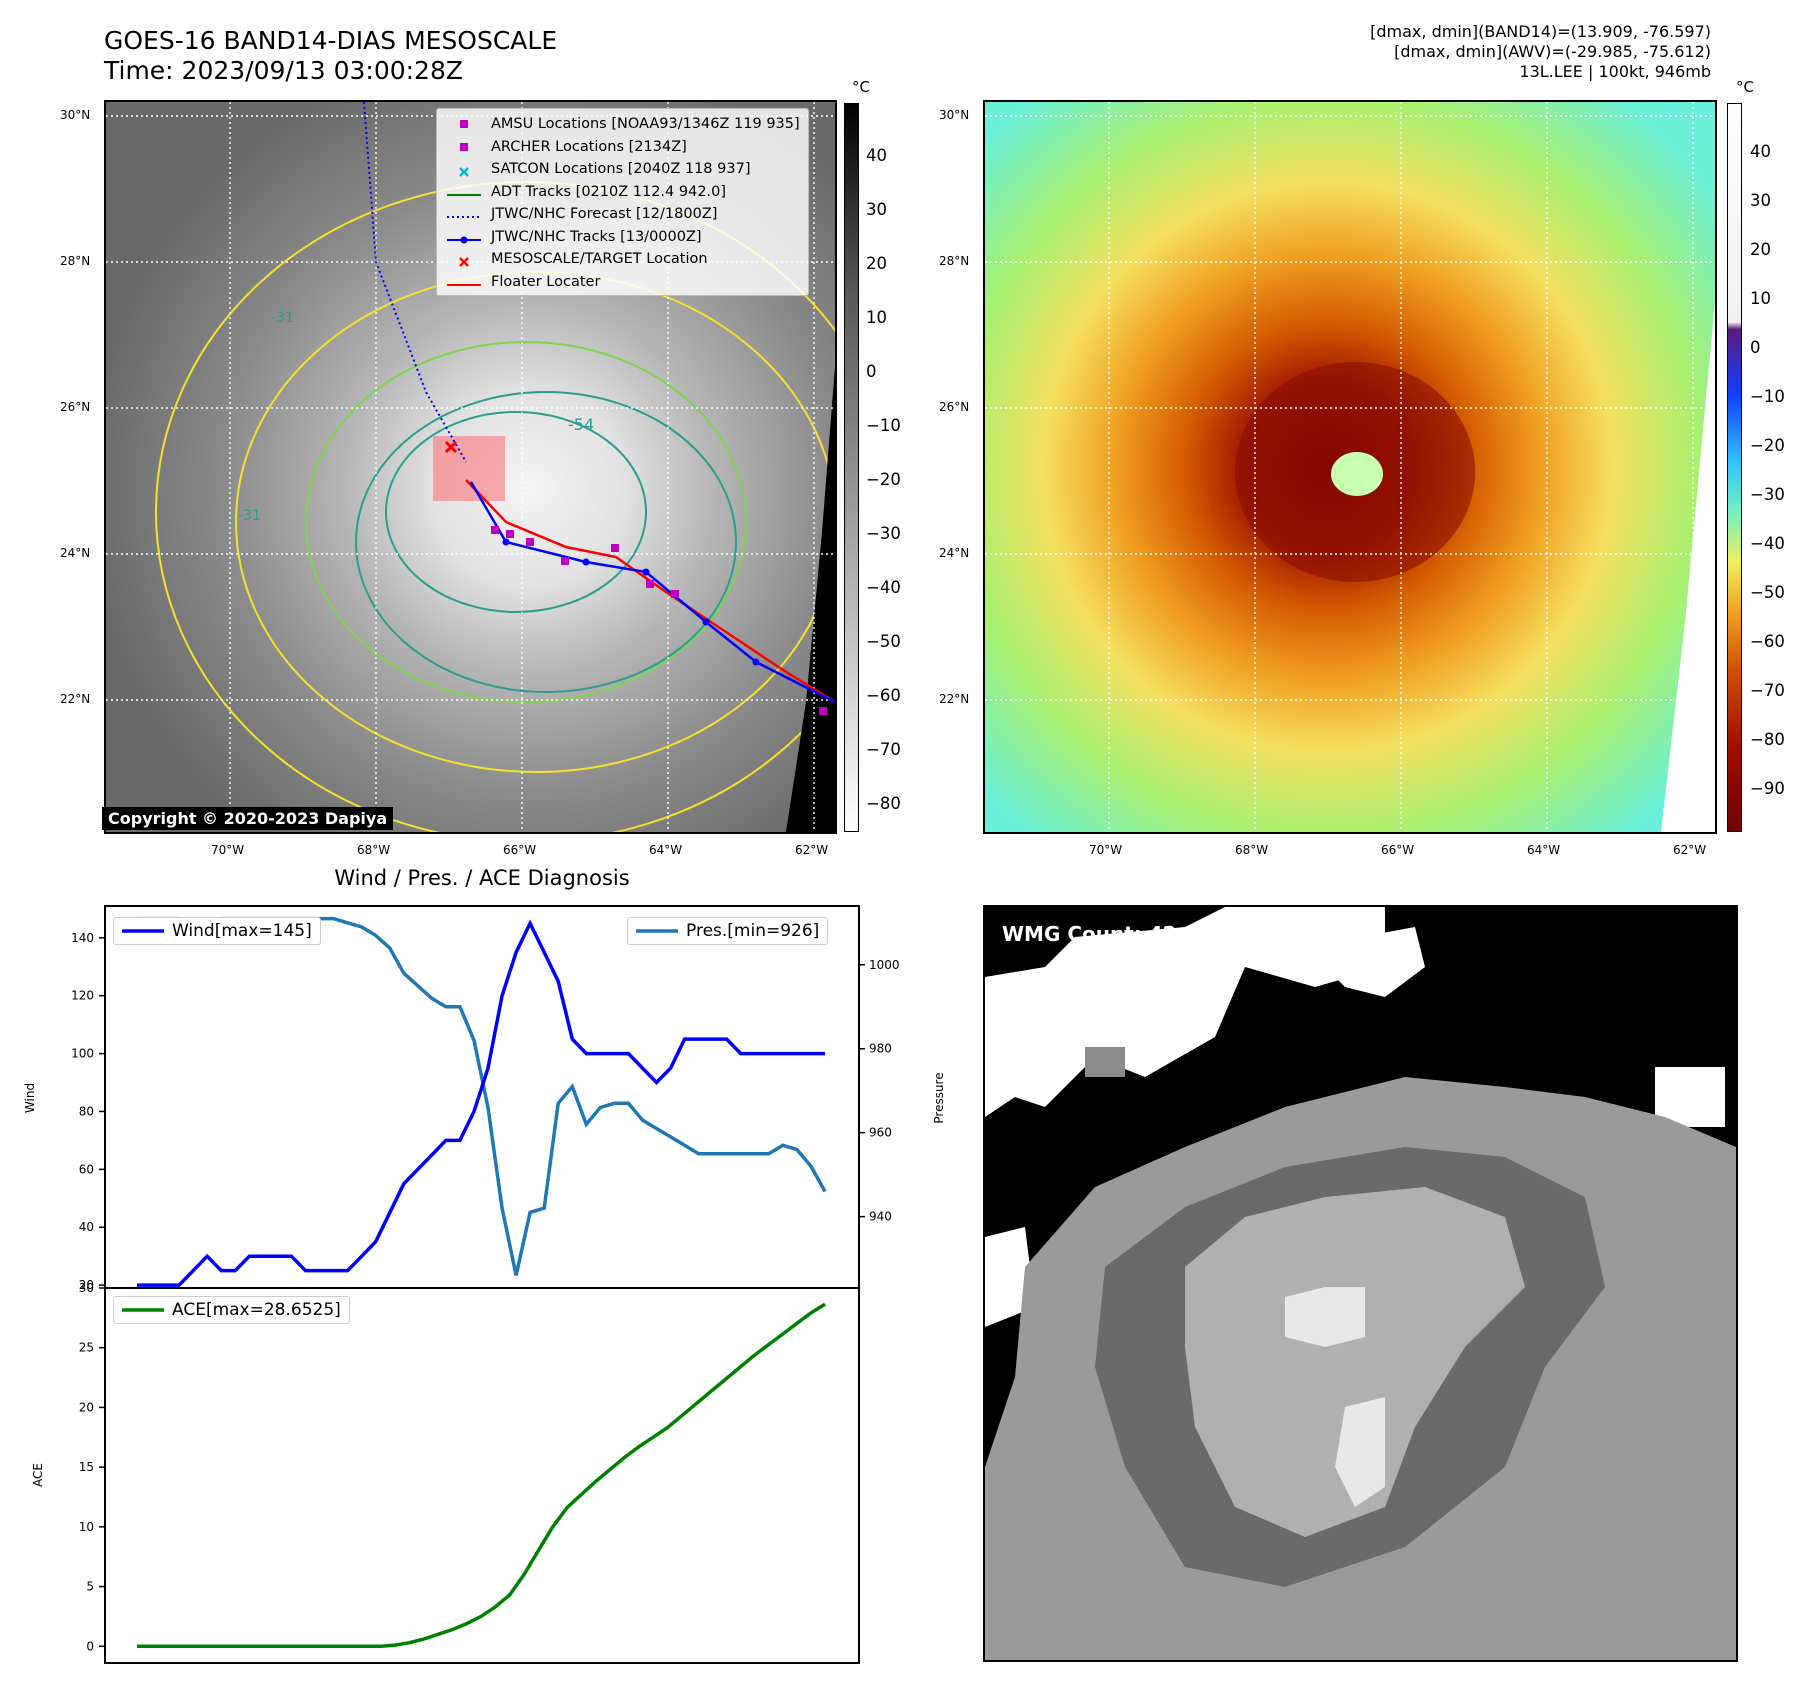 The height and width of the screenshot is (1690, 1797). What do you see at coordinates (861, 87) in the screenshot?
I see `colorbar-gray-unit: °C` at bounding box center [861, 87].